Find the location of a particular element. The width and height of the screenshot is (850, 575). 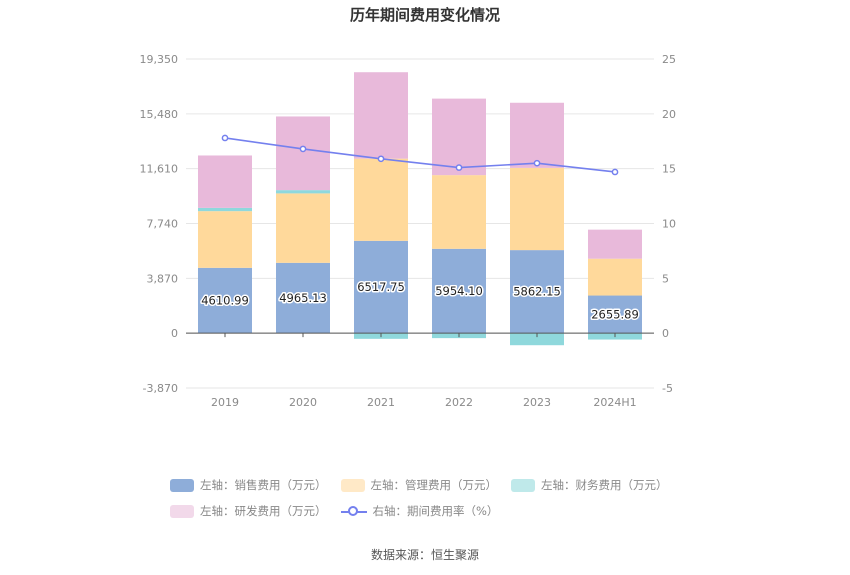

right-tick-label: 20 is located at coordinates (669, 114).